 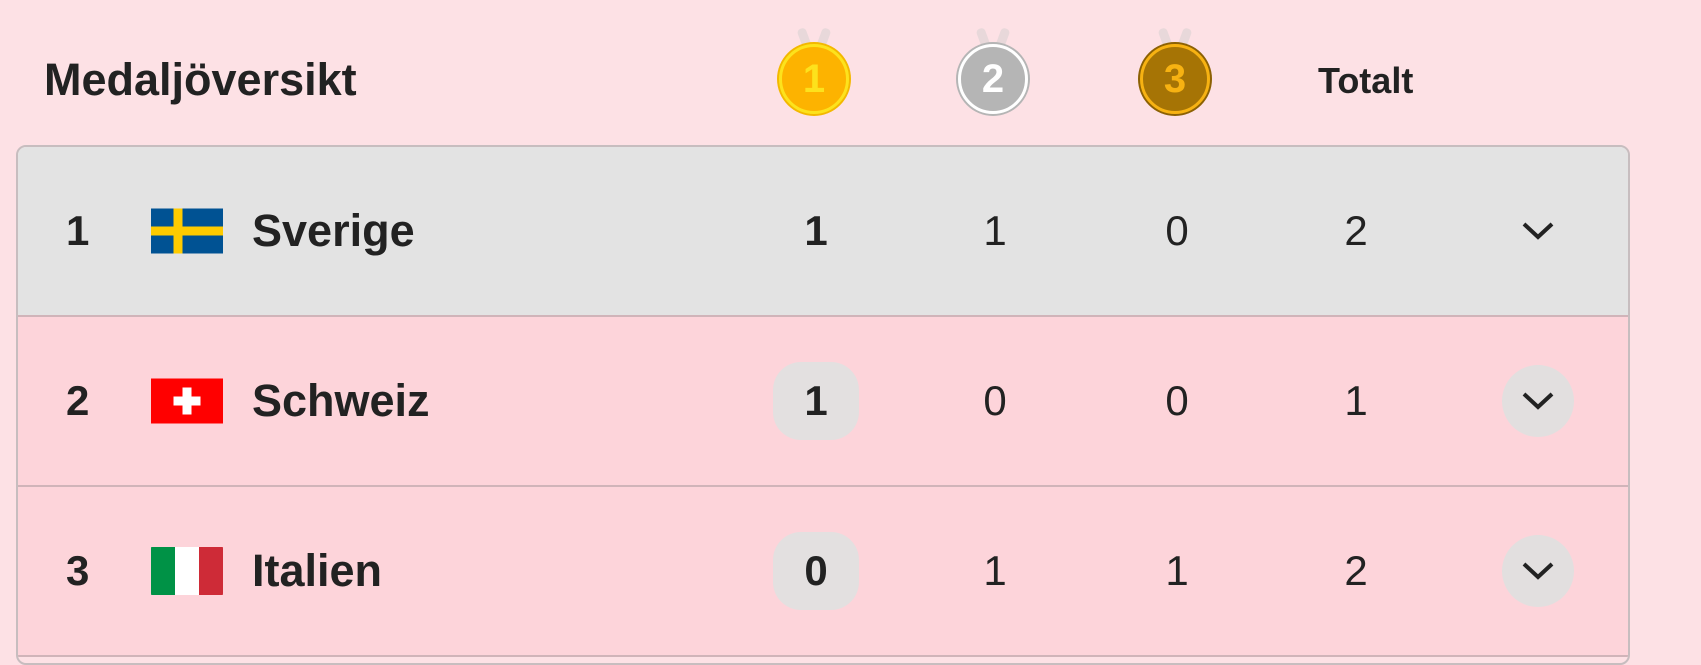 I want to click on silver-medal-icon: 2, so click(x=993, y=71).